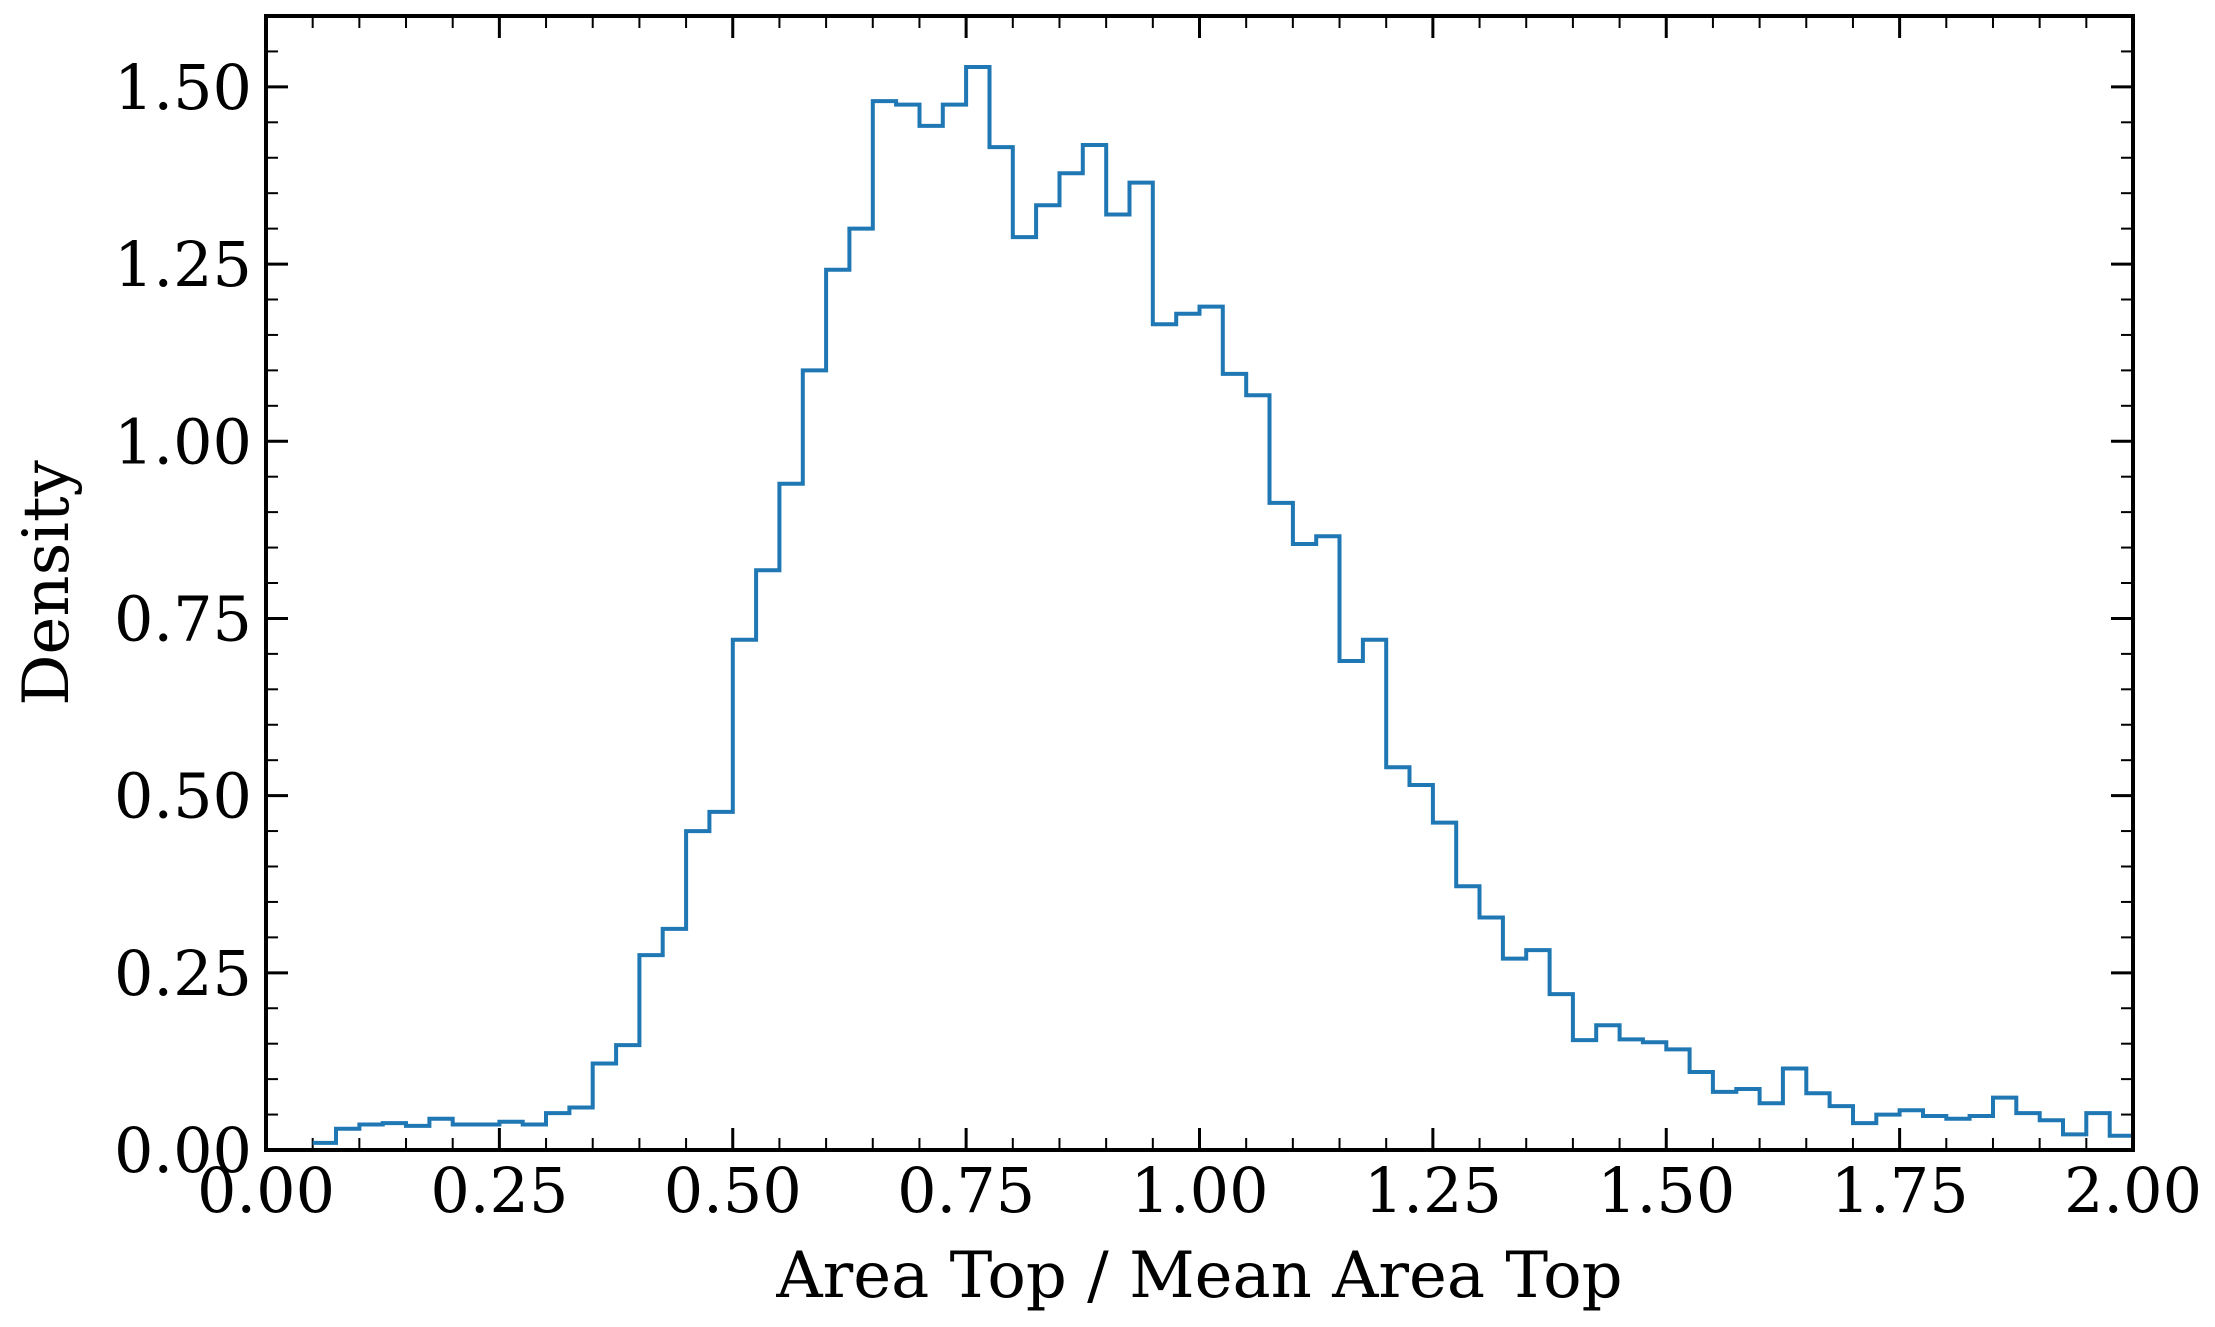  What do you see at coordinates (1666, 1190) in the screenshot?
I see `x-tick-label: 1.50` at bounding box center [1666, 1190].